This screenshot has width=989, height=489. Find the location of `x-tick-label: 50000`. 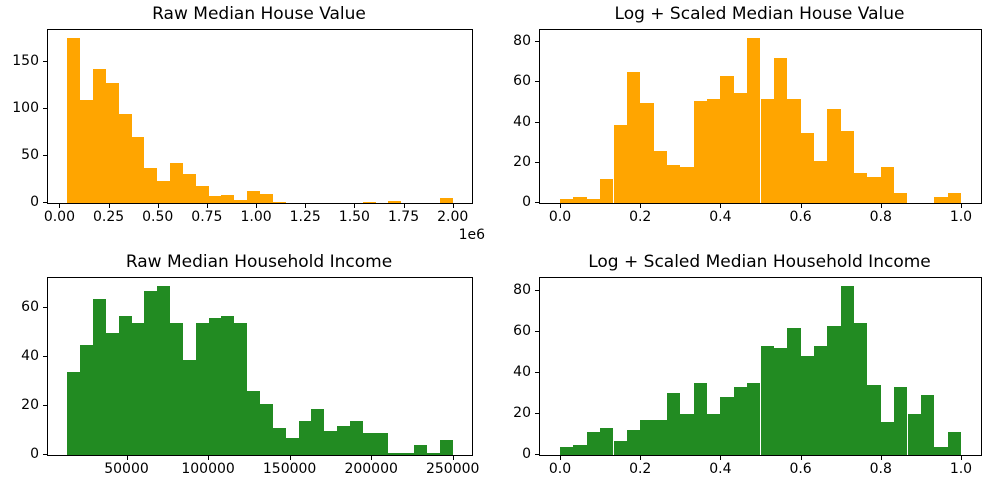

x-tick-label: 50000 is located at coordinates (126, 469).